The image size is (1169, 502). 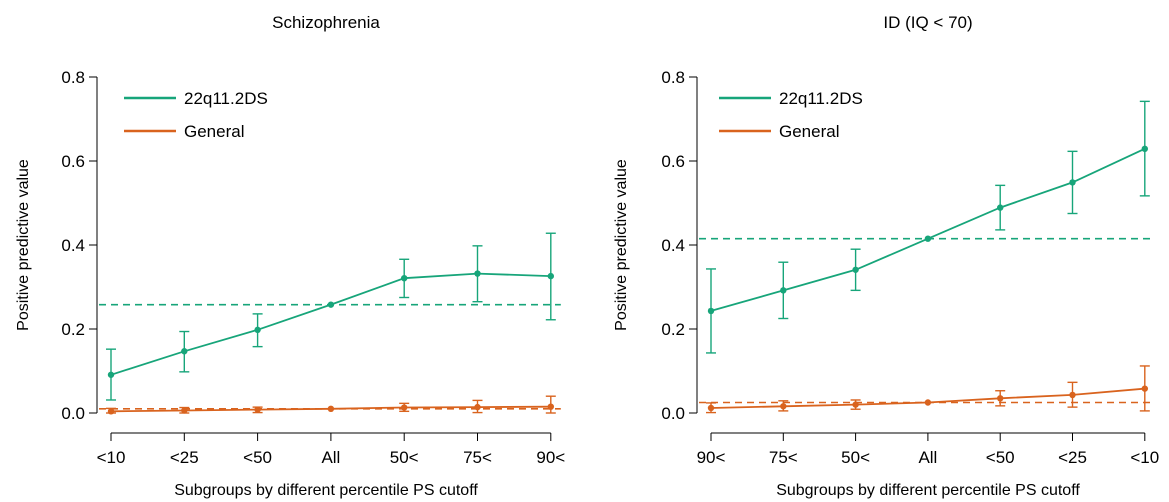 I want to click on series-syndrome, so click(x=330, y=316).